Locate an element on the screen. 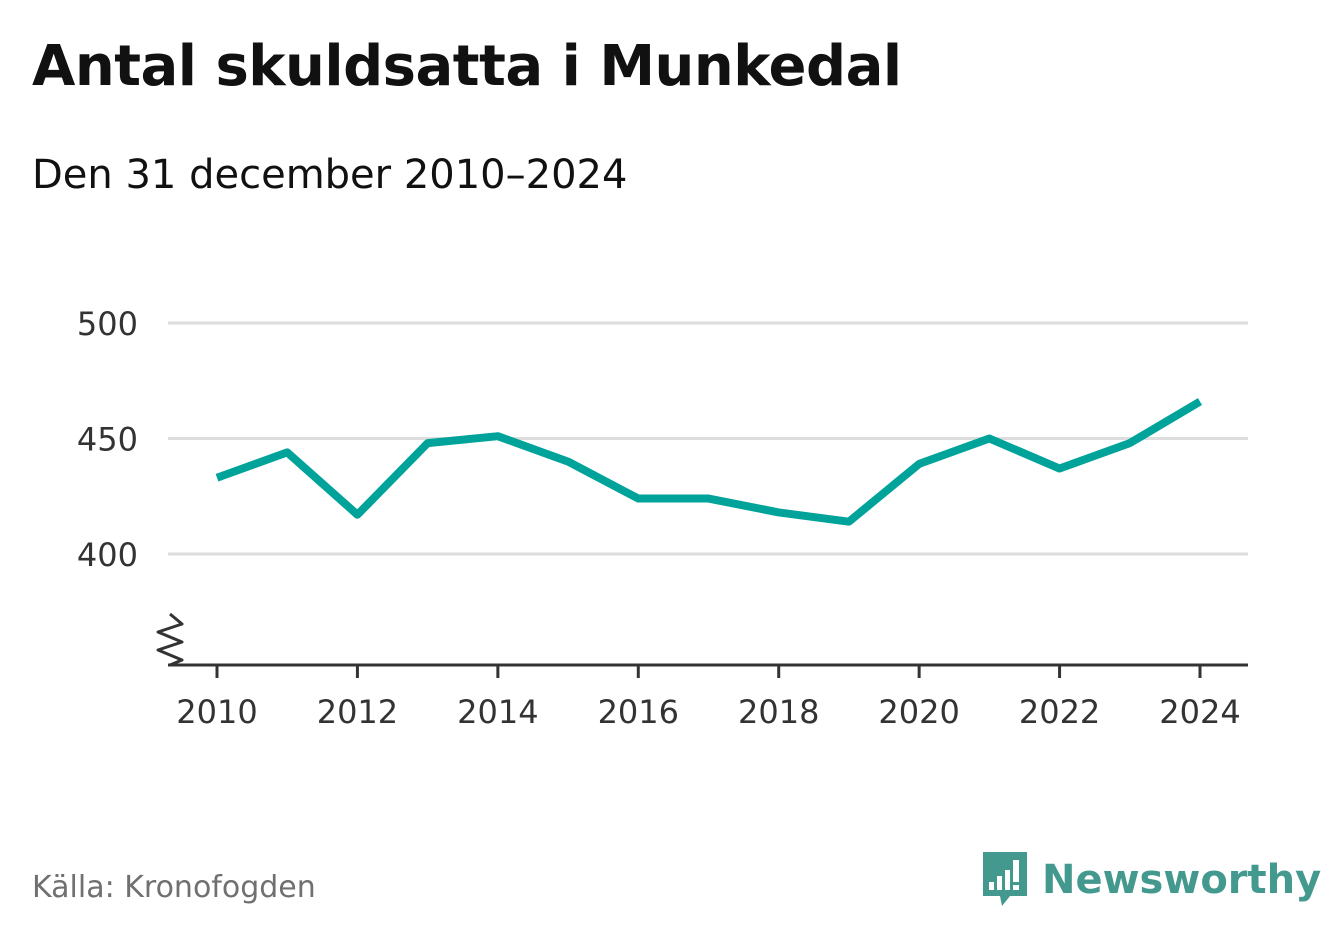 The height and width of the screenshot is (939, 1322). newsworthy-logo-icon is located at coordinates (1005, 879).